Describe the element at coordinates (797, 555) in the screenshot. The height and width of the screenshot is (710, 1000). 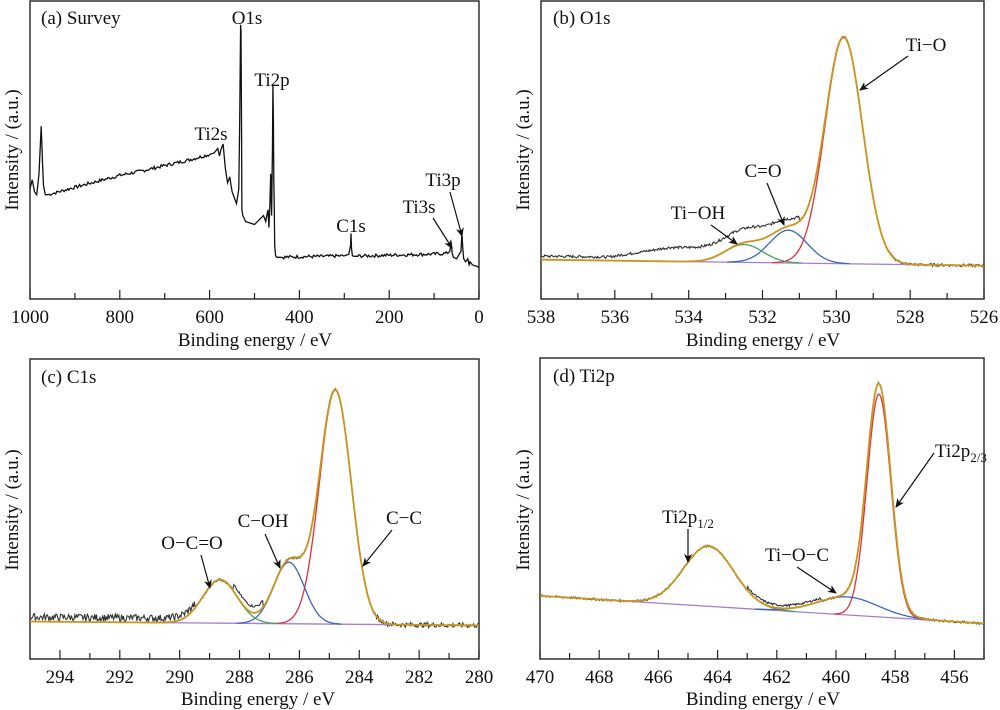
I see `annotation-label: Ti−O−C` at that location.